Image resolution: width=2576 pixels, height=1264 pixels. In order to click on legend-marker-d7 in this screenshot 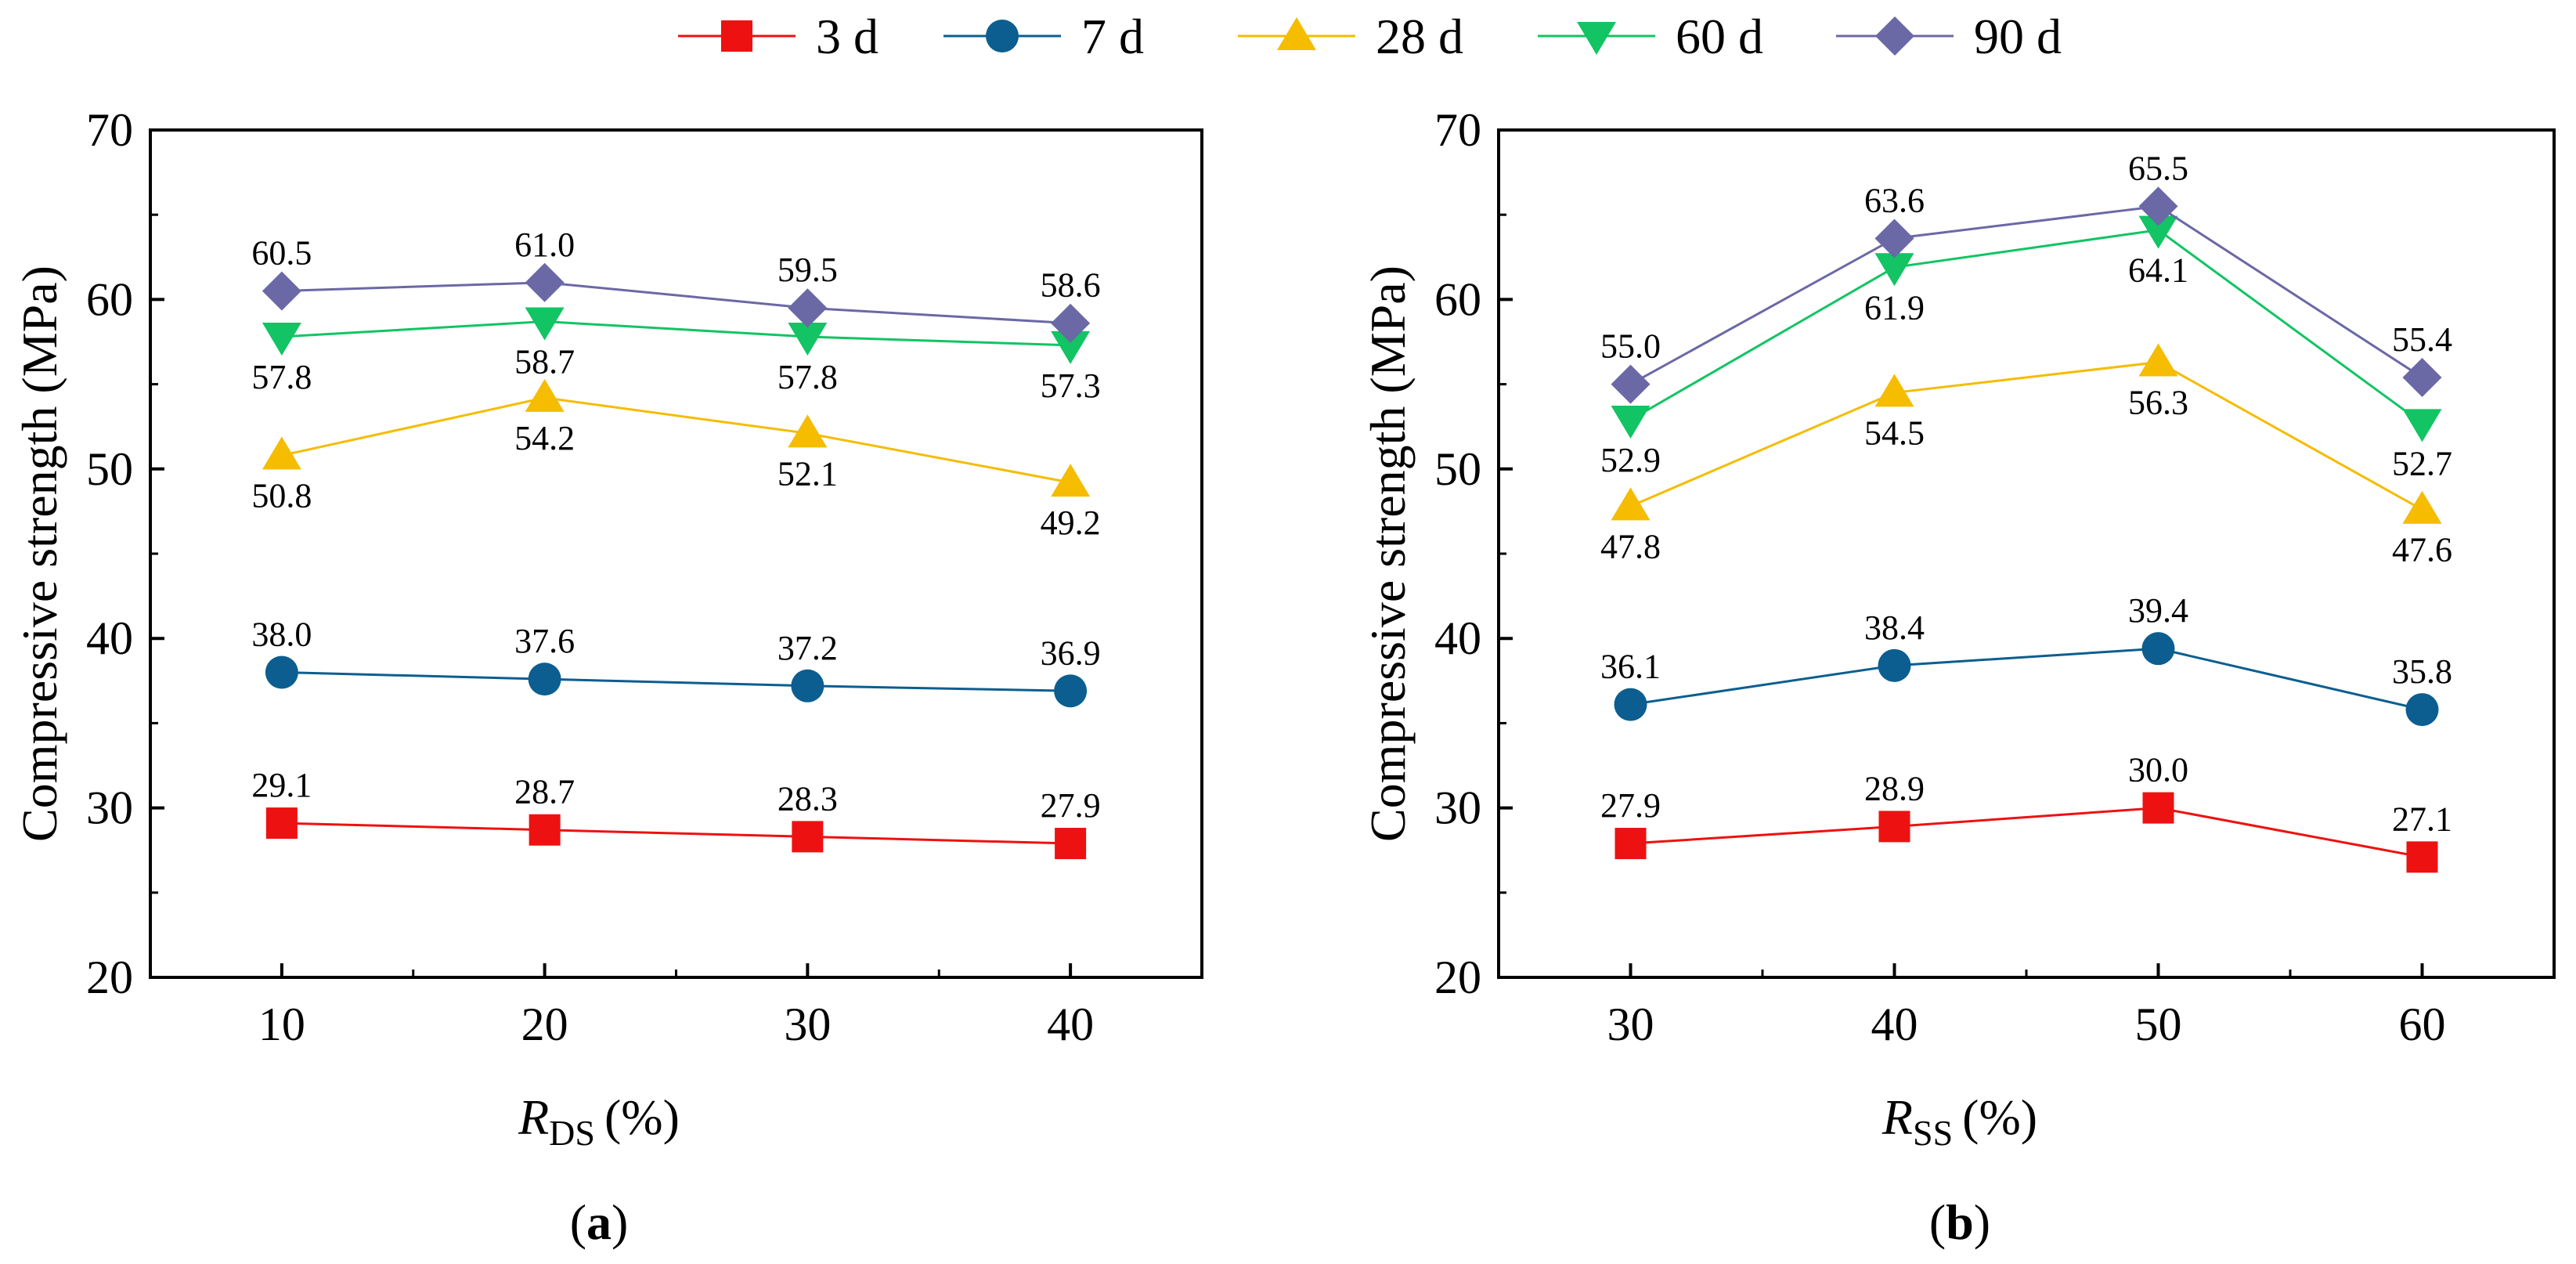, I will do `click(1002, 36)`.